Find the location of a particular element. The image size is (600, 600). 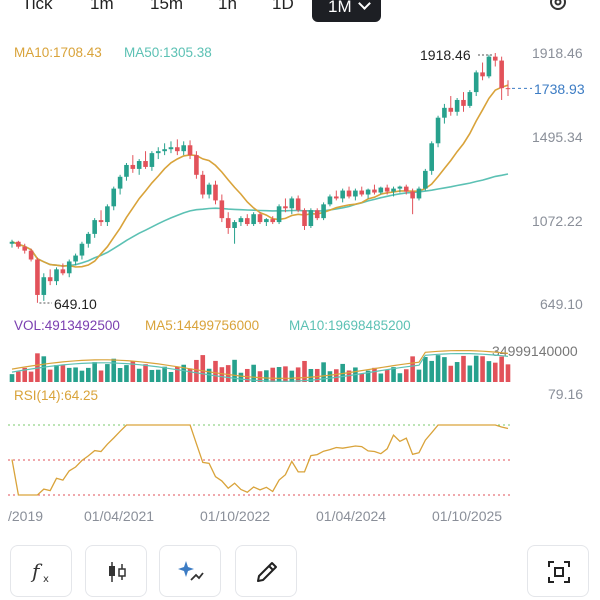

rsi-line is located at coordinates (260, 460).